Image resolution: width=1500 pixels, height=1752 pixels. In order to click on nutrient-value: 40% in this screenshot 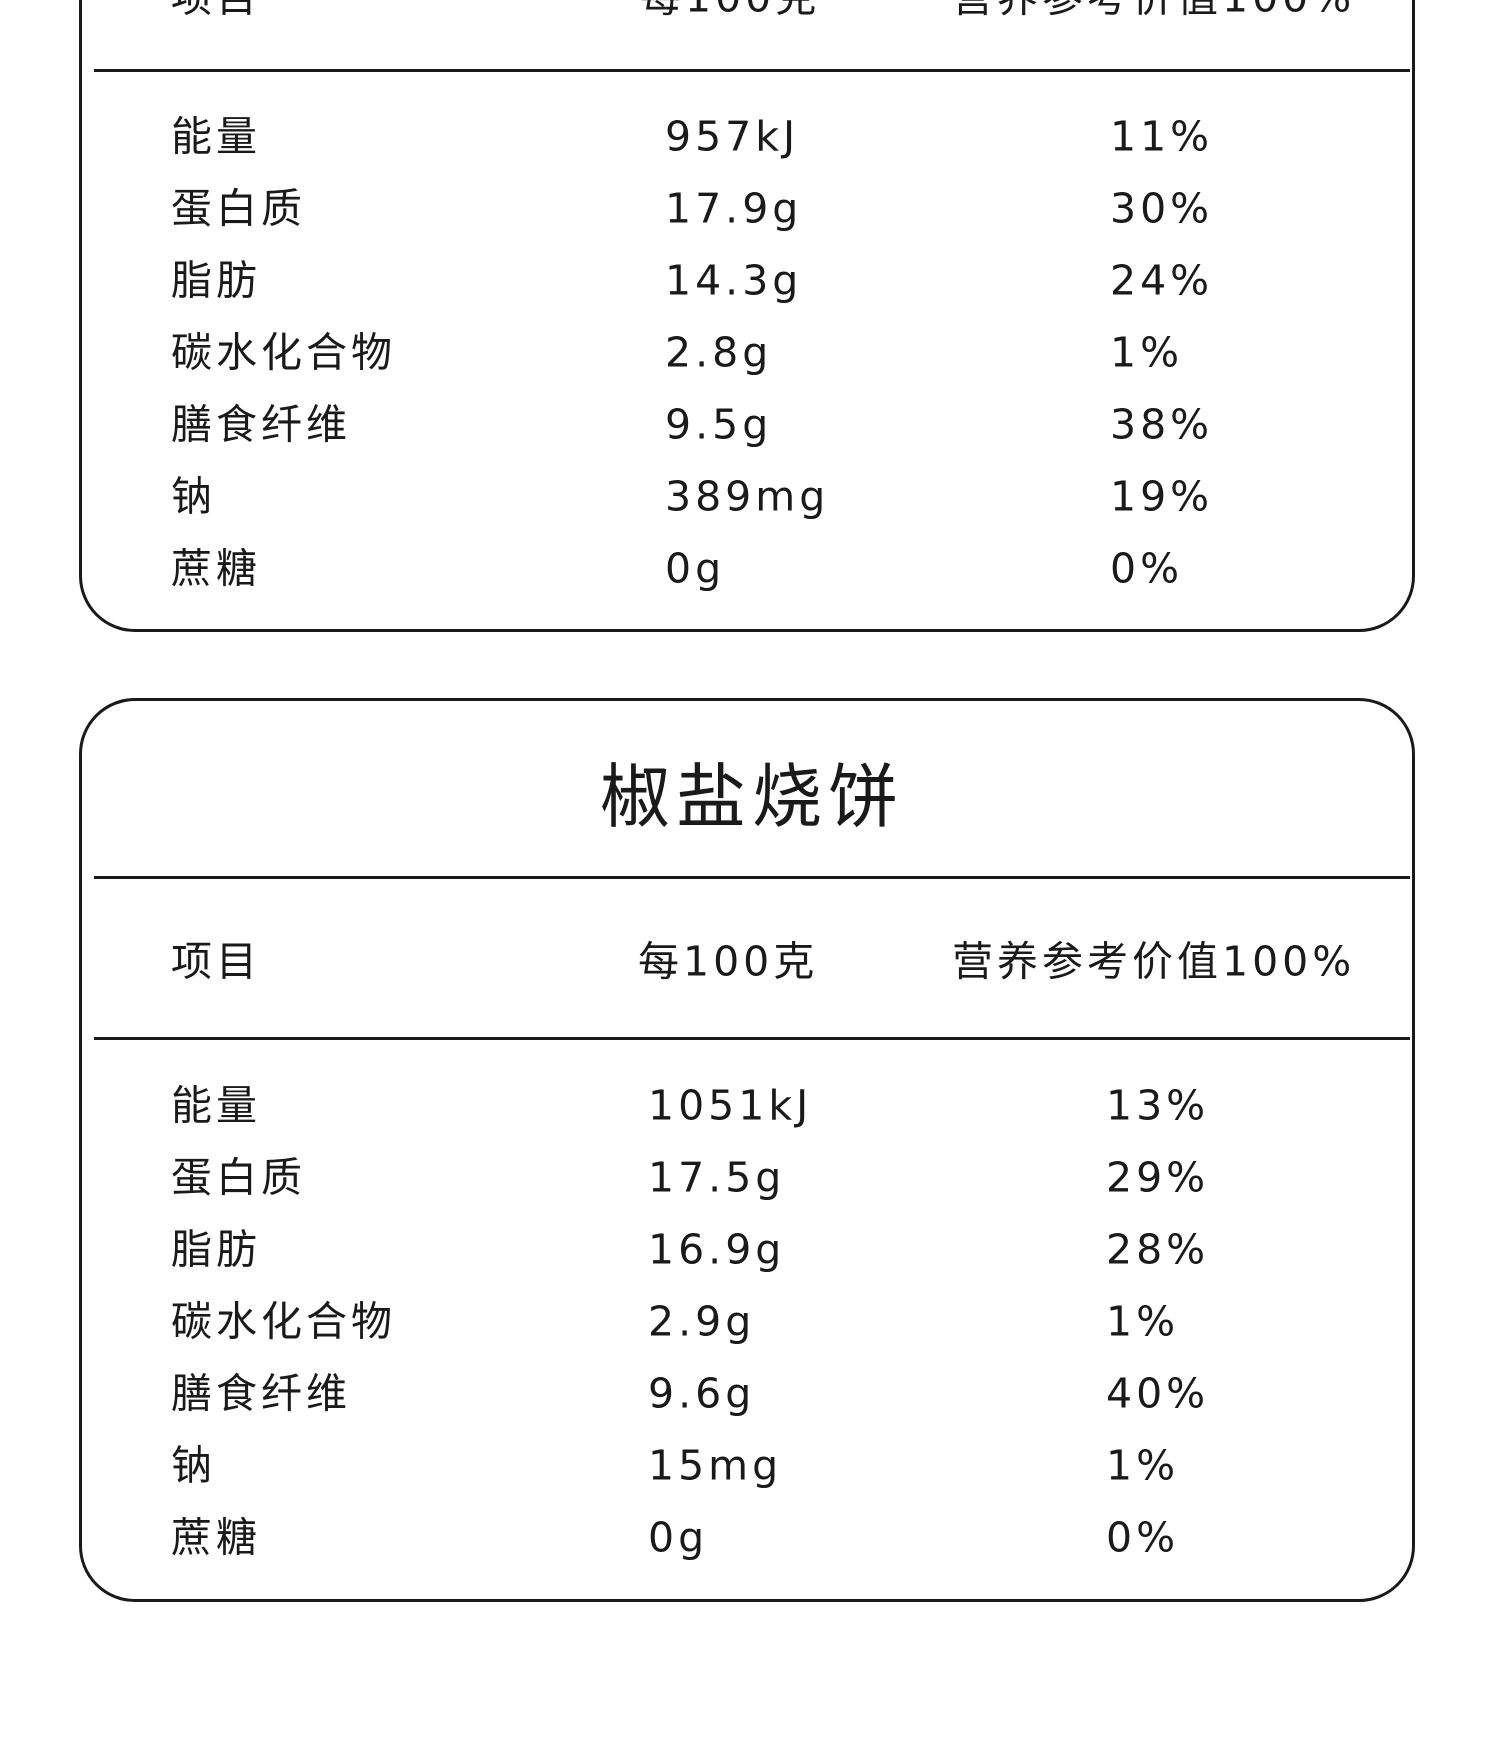, I will do `click(1158, 1393)`.